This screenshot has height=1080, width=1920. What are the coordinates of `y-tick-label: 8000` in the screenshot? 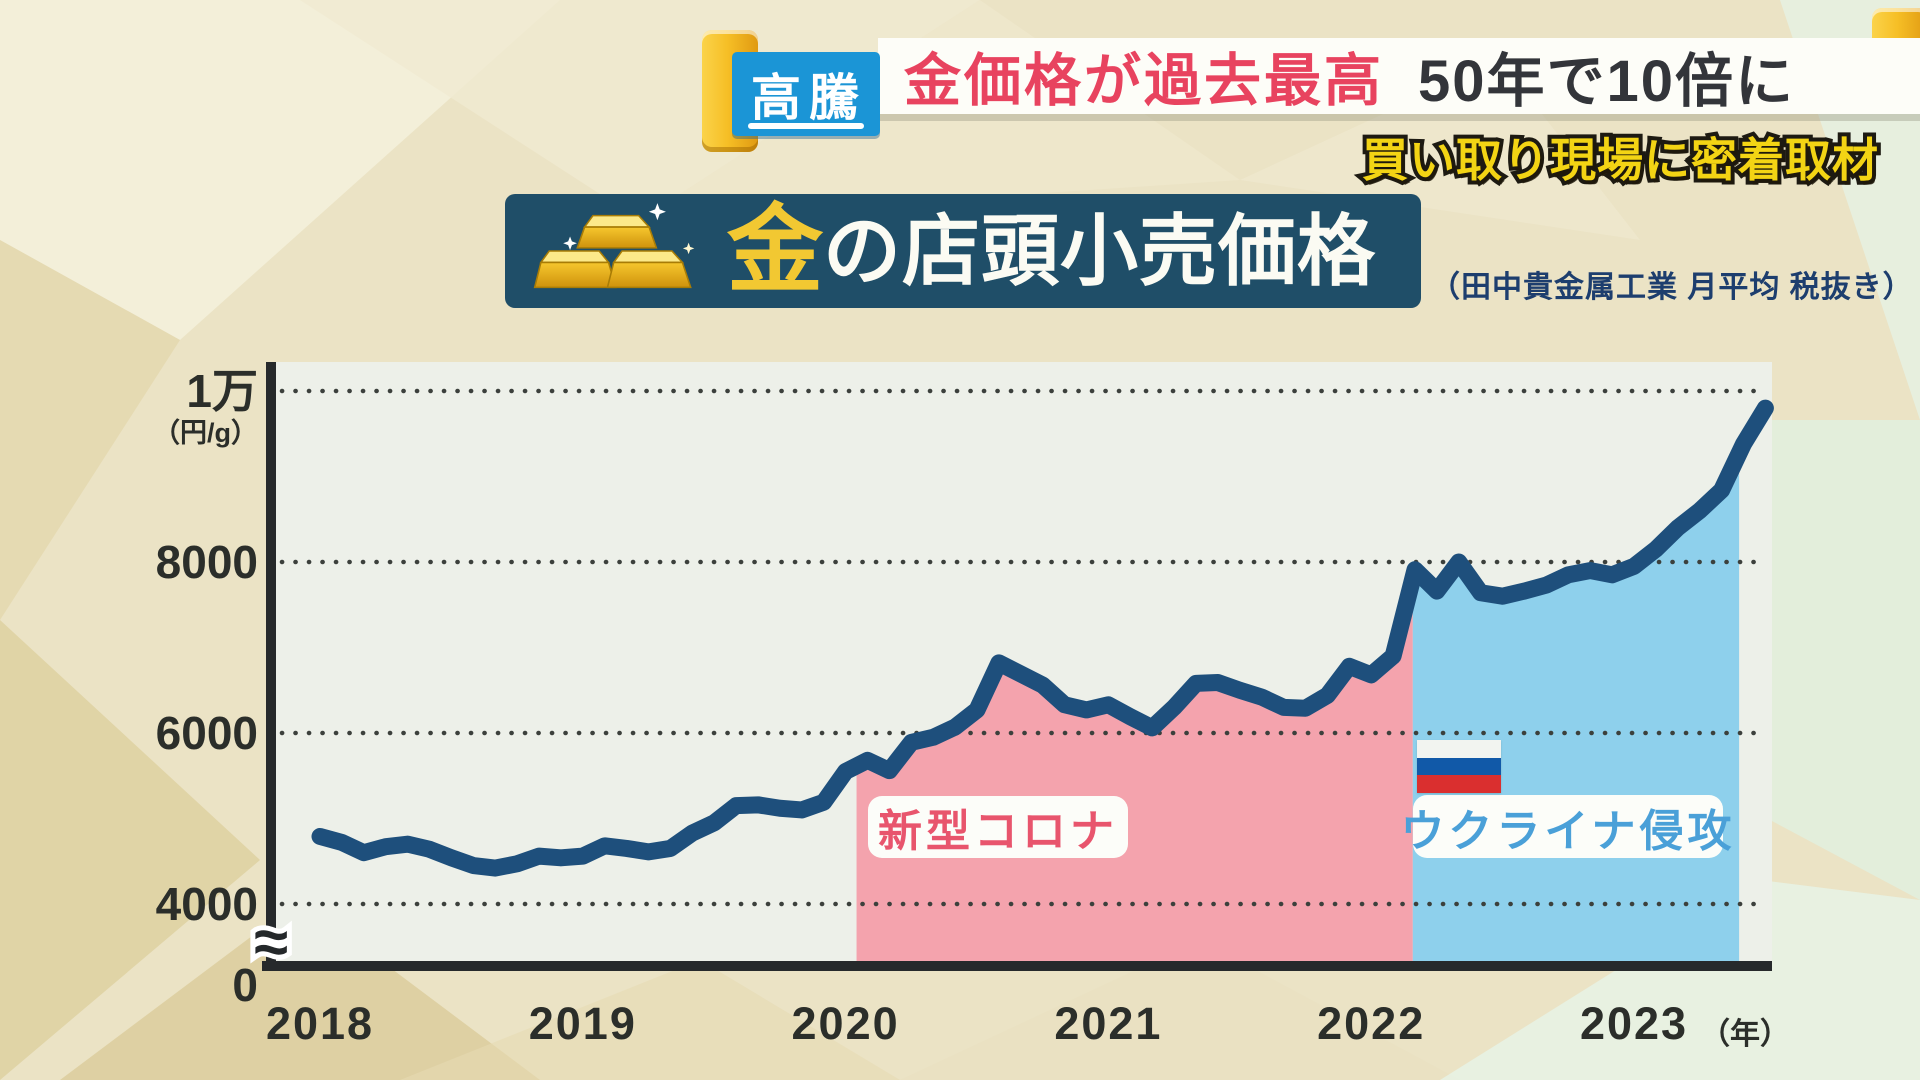 It's located at (206, 562).